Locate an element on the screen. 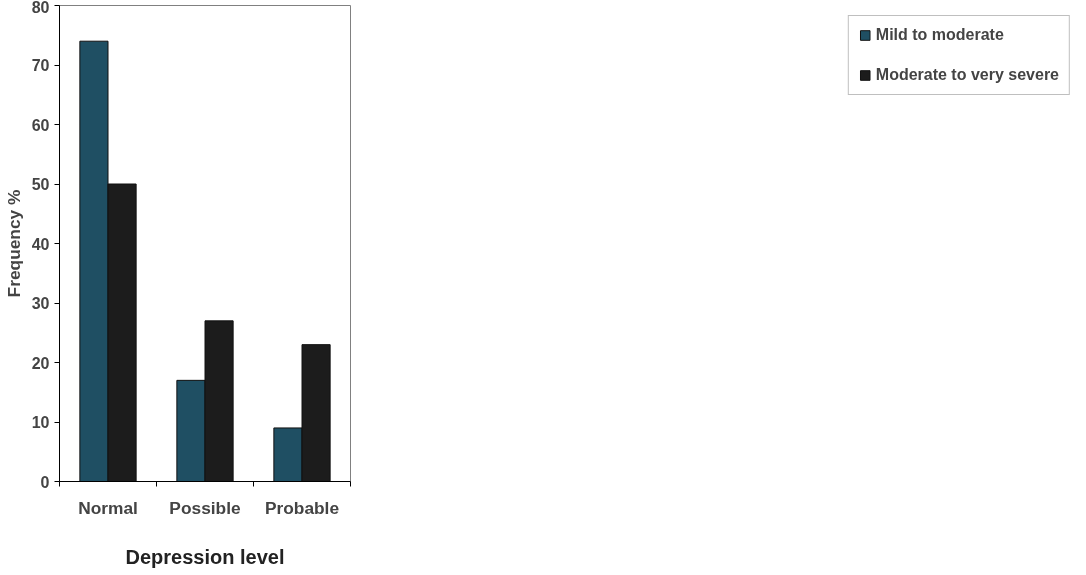 This screenshot has height=575, width=1086. x-tick-label: Normal is located at coordinates (108, 507).